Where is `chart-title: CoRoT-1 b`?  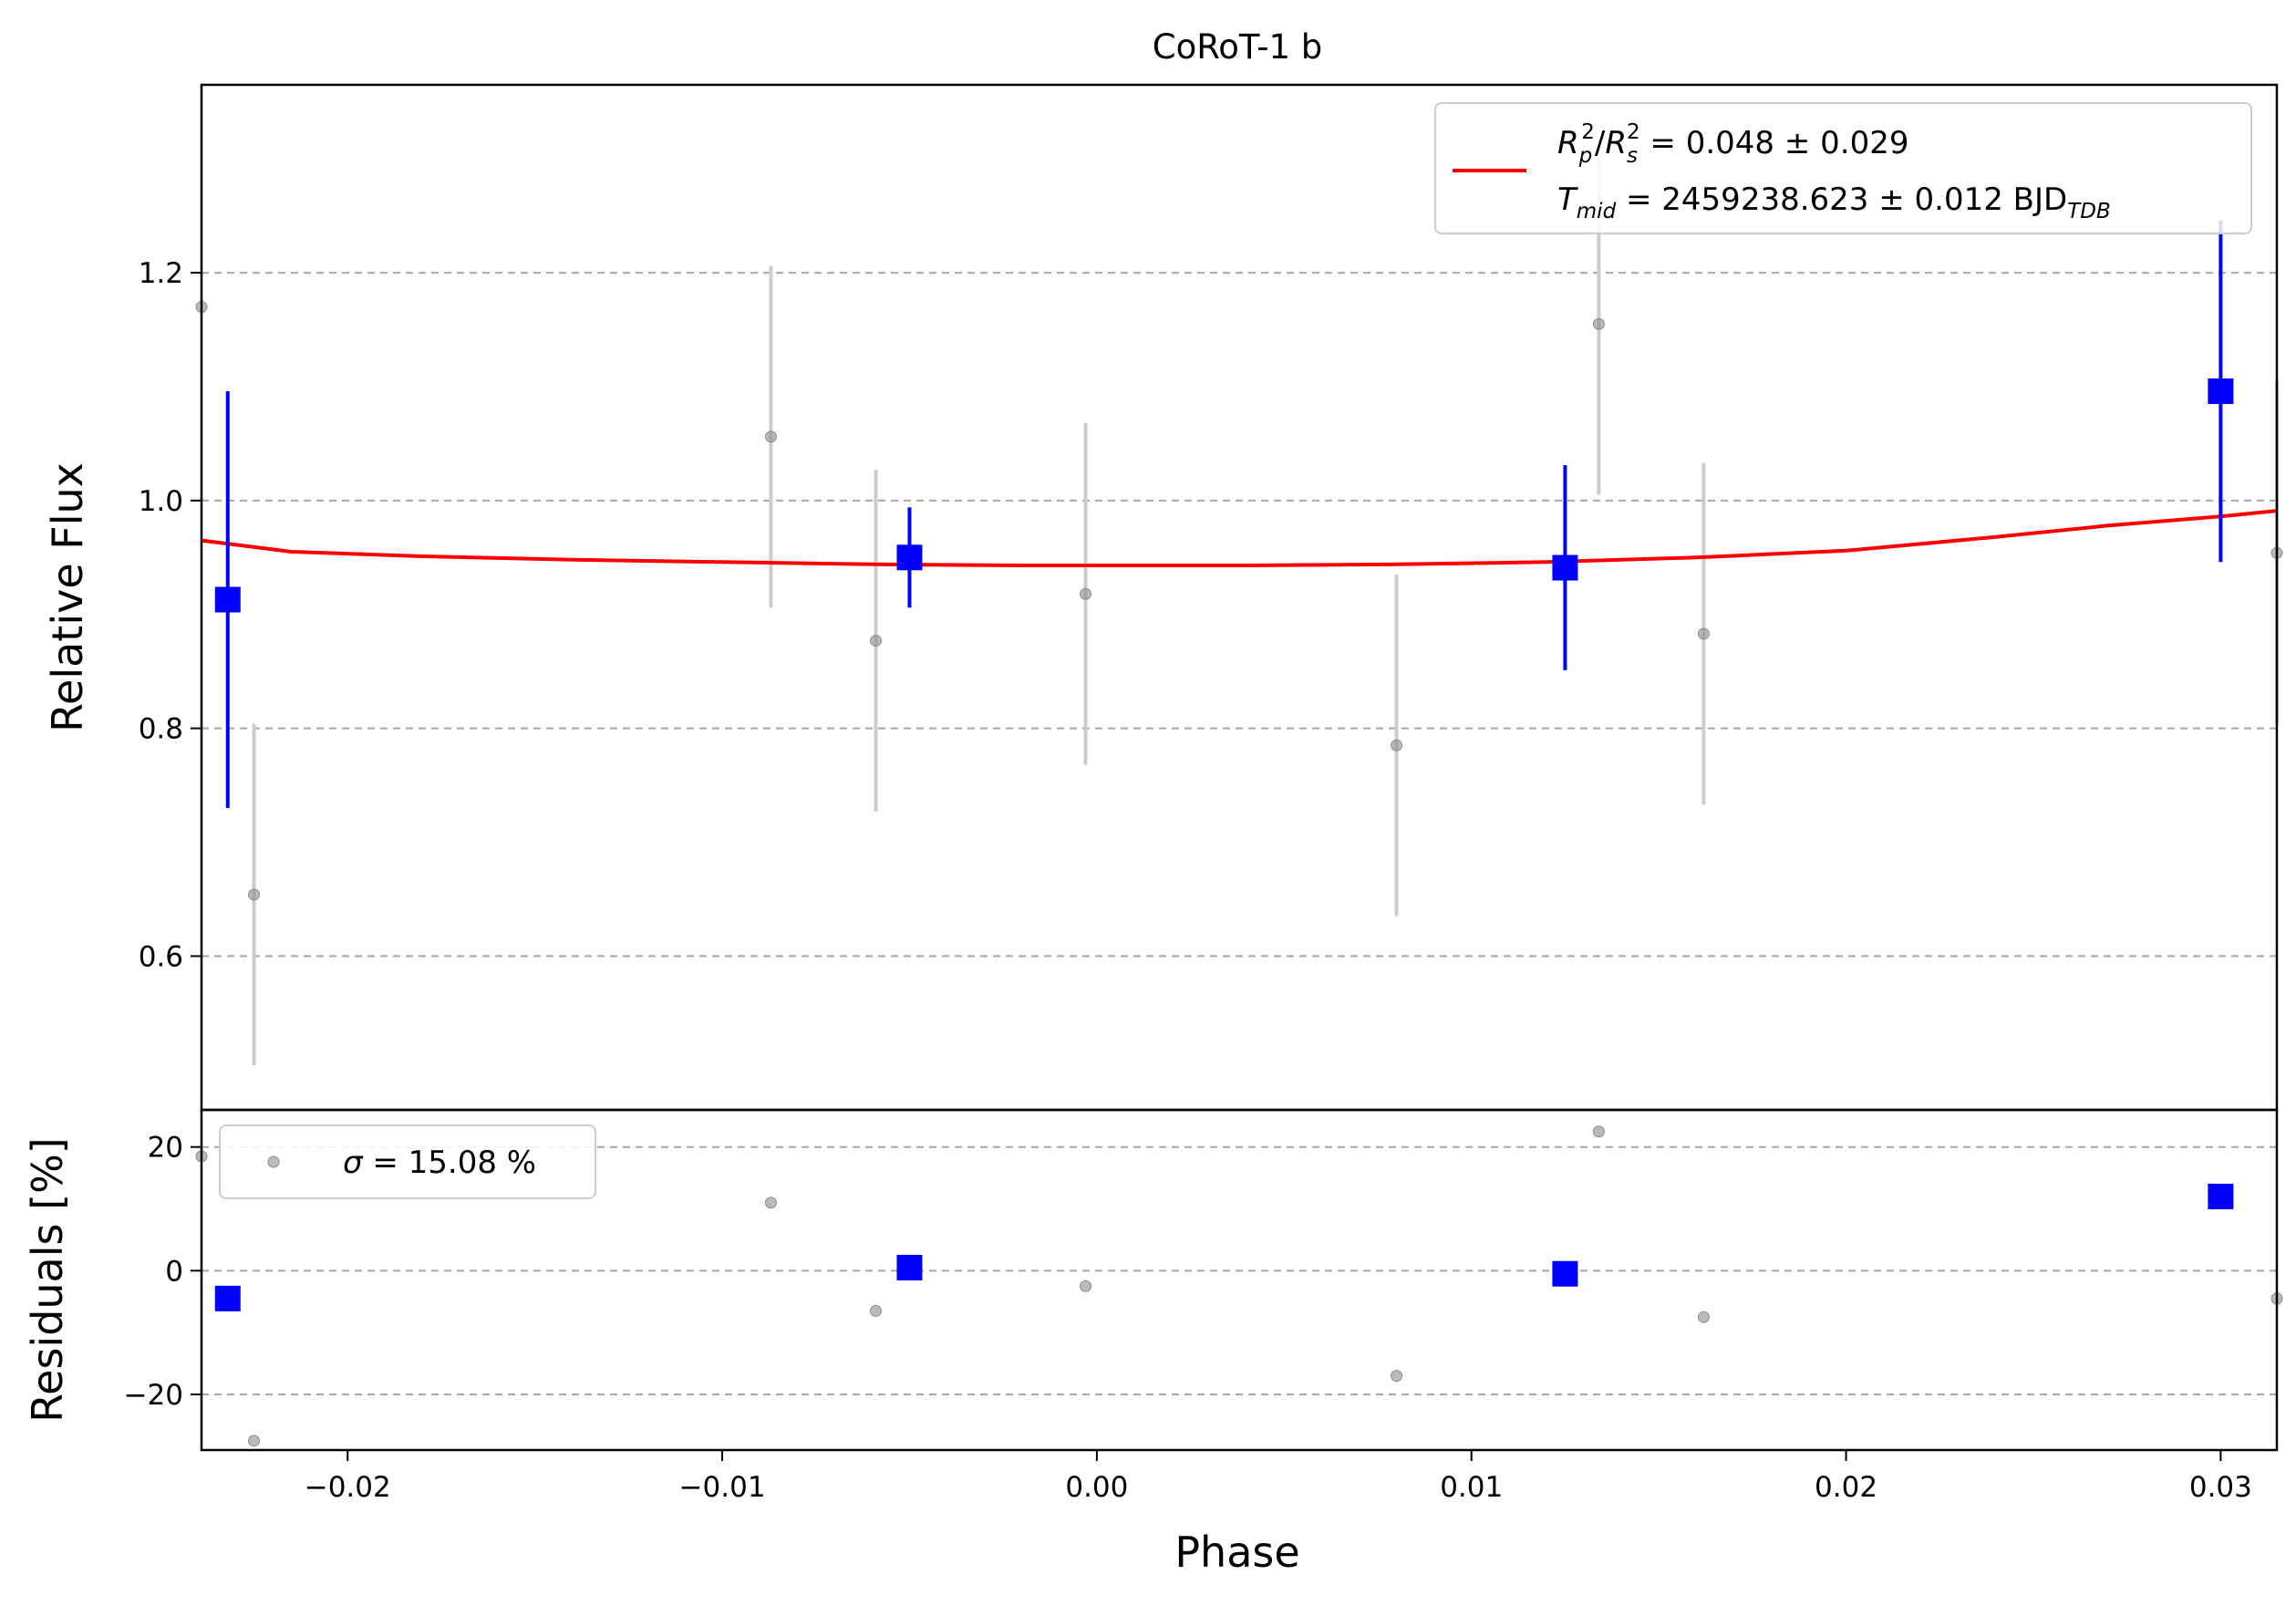 chart-title: CoRoT-1 b is located at coordinates (1238, 47).